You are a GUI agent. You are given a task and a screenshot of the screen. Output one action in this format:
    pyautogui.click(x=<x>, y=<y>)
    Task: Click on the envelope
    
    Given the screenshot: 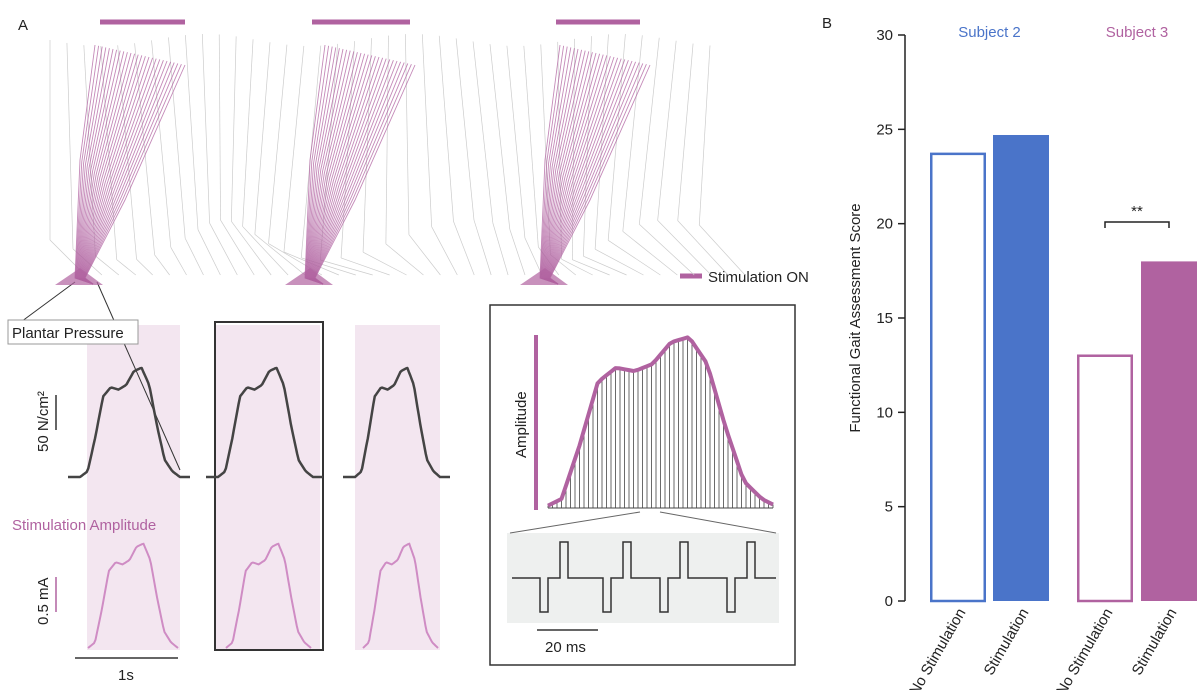 What is the action you would take?
    pyautogui.click(x=660, y=421)
    